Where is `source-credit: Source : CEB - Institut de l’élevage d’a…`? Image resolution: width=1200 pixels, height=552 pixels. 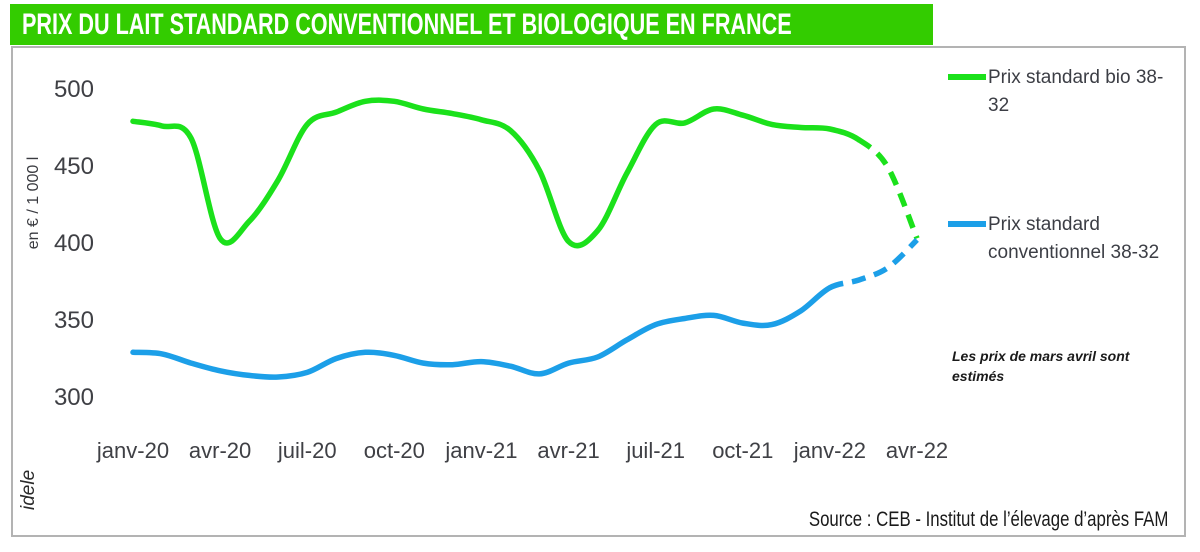
source-credit: Source : CEB - Institut de l’élevage d’a… is located at coordinates (988, 519).